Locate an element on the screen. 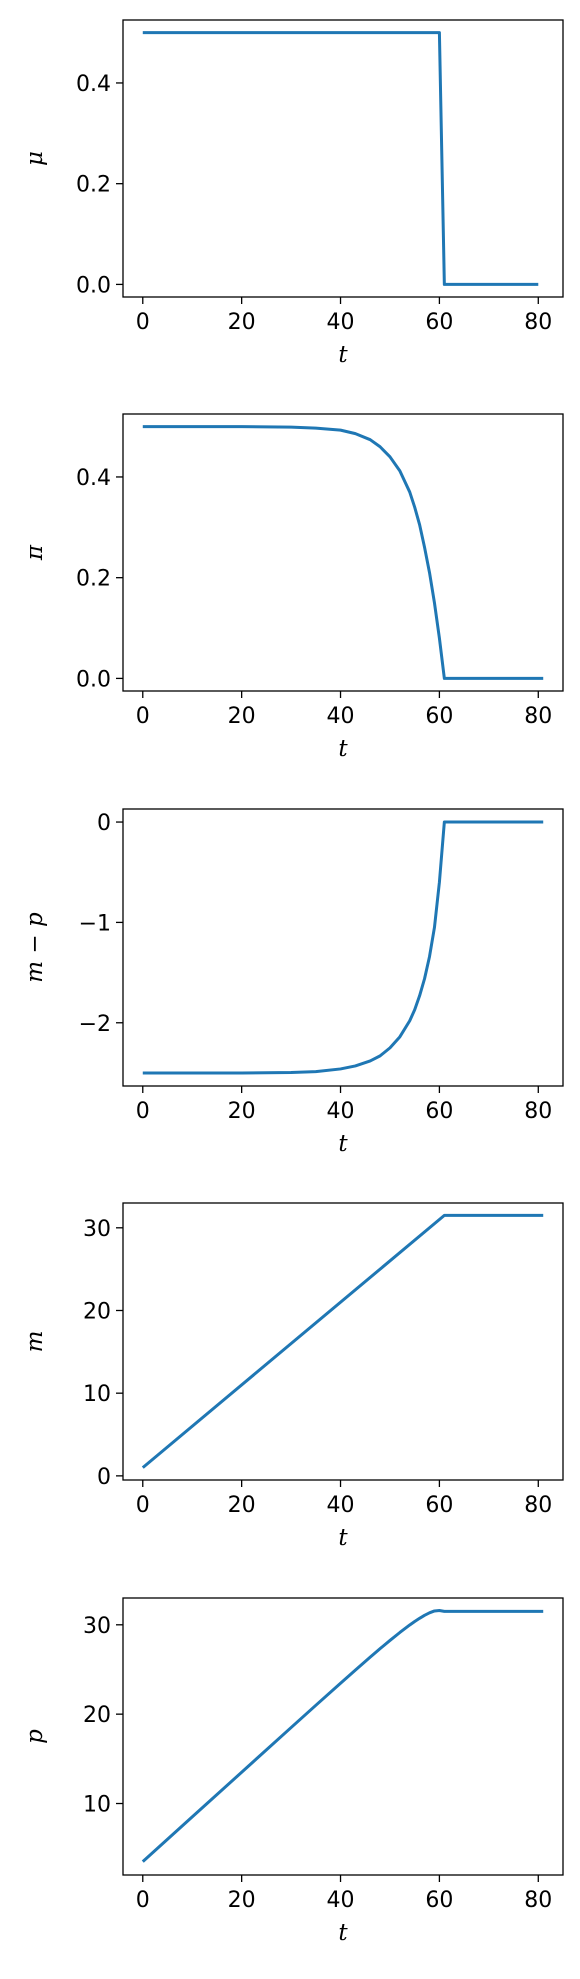 The image size is (580, 1979). y-axis-label: m − p is located at coordinates (35, 947).